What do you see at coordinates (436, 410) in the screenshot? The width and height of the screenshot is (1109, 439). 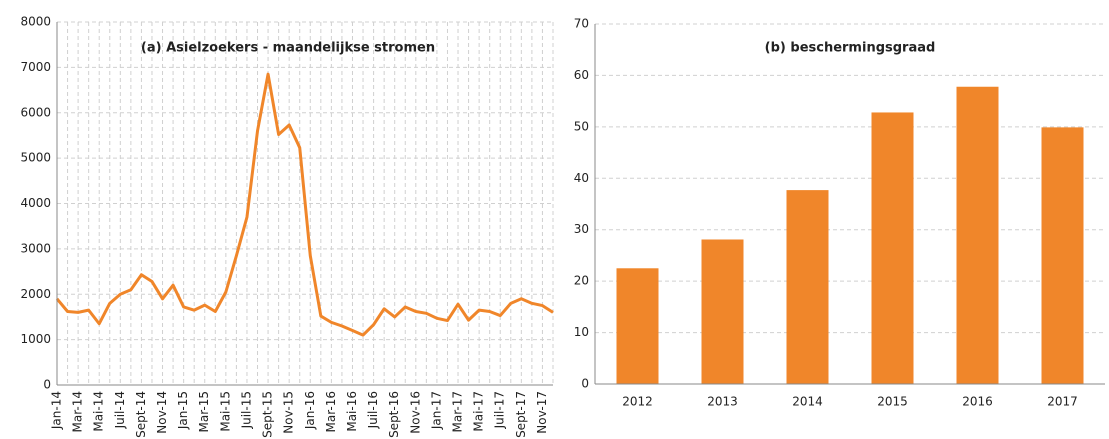 I see `x-tick-label: Jan-17` at bounding box center [436, 410].